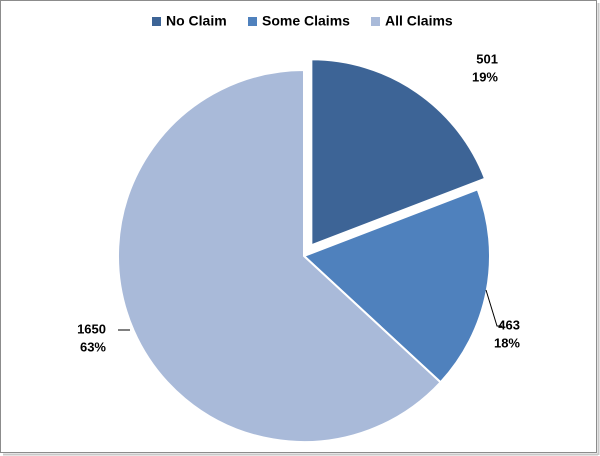  I want to click on pie-slice, so click(398, 152).